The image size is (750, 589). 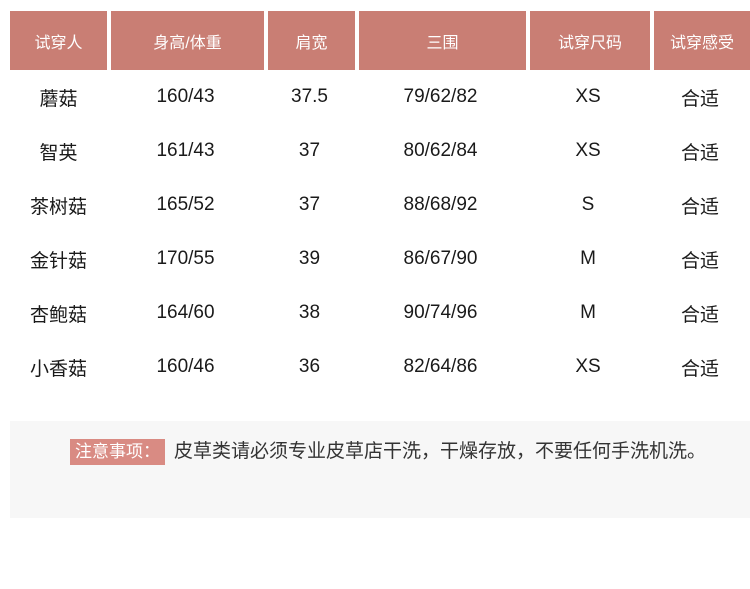 I want to click on column-header-measurements: 三围, so click(x=440, y=40).